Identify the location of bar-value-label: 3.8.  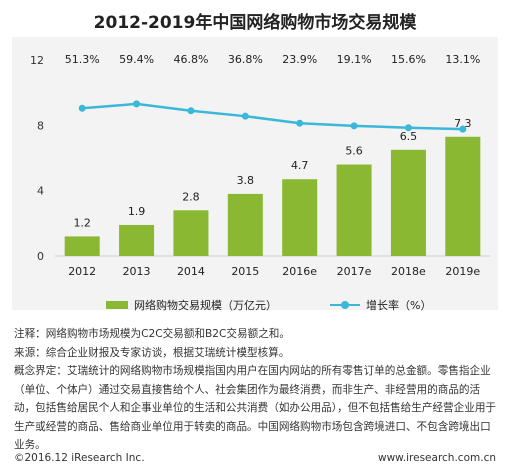
(246, 180).